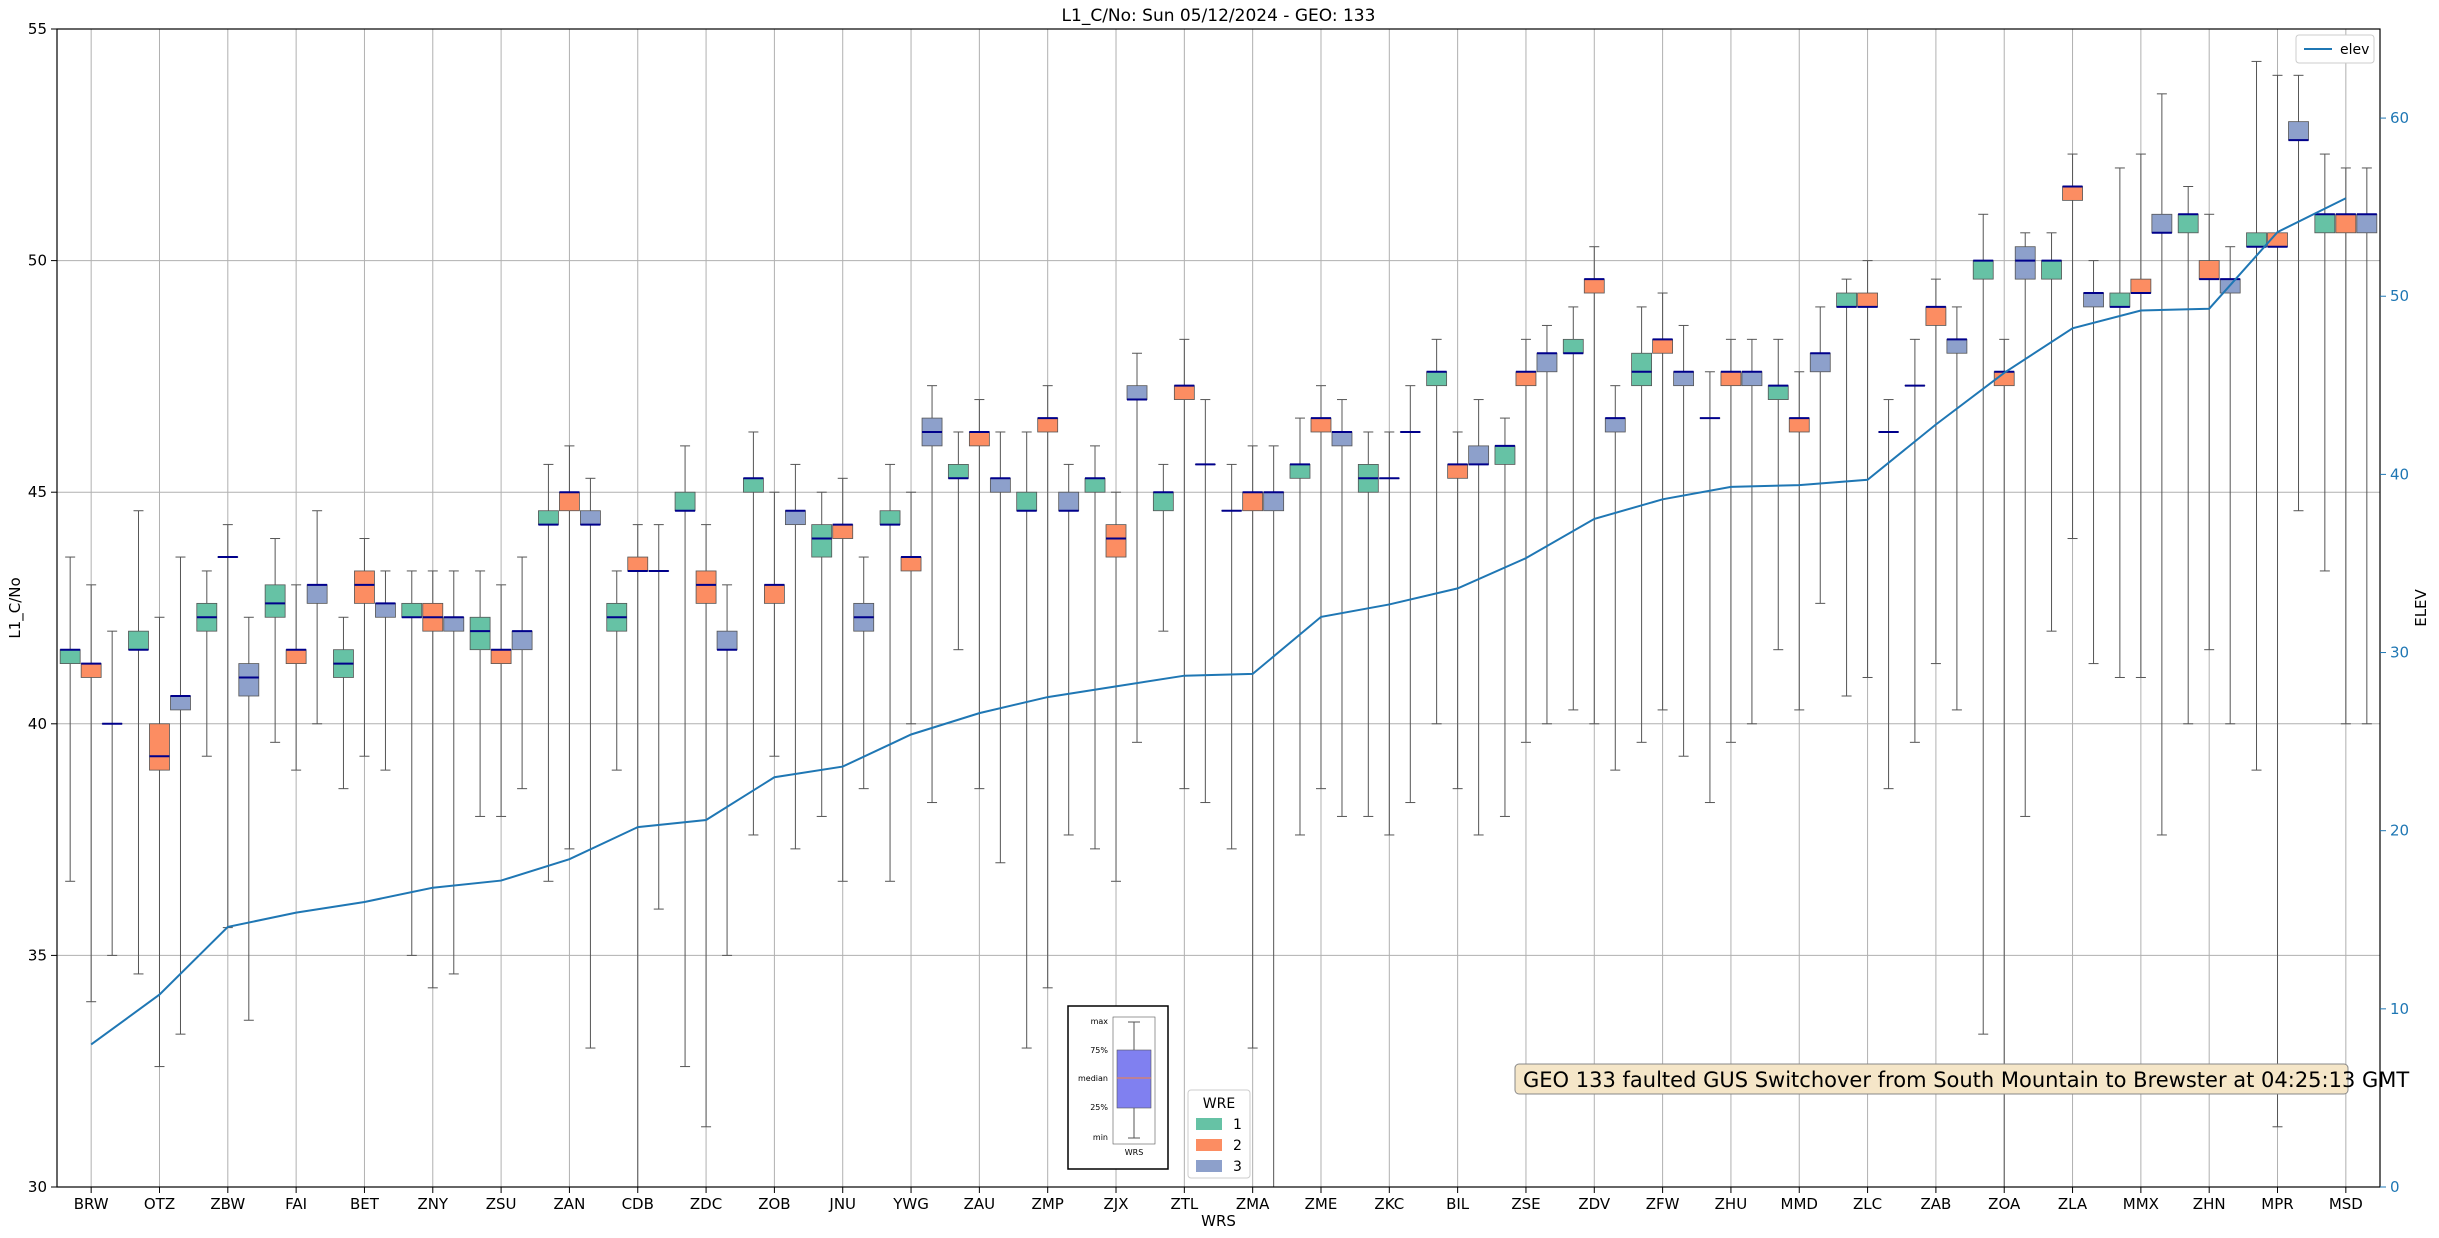  Describe the element at coordinates (1931, 1079) in the screenshot. I see `annotation-frame` at that location.